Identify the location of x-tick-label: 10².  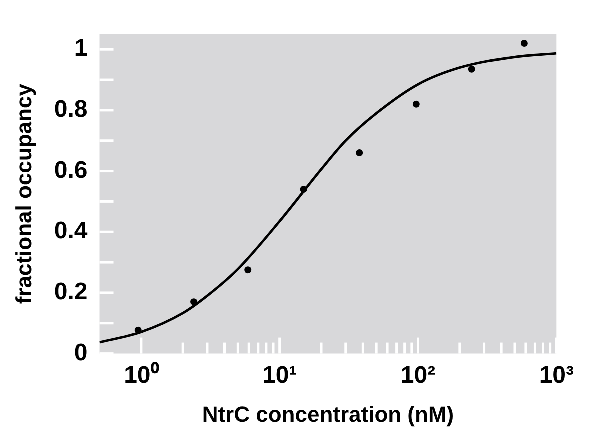
(418, 375).